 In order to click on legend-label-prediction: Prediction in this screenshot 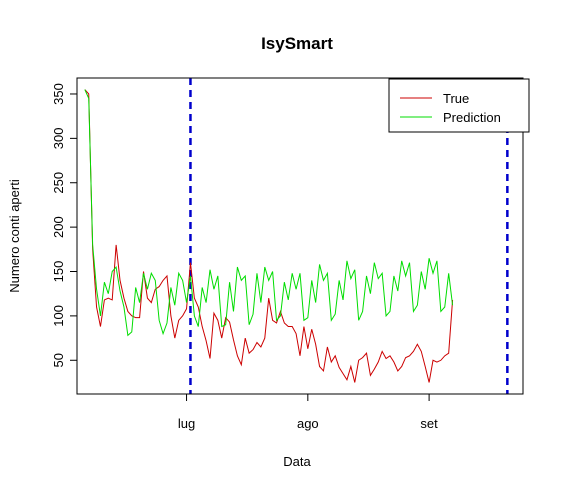, I will do `click(472, 117)`.